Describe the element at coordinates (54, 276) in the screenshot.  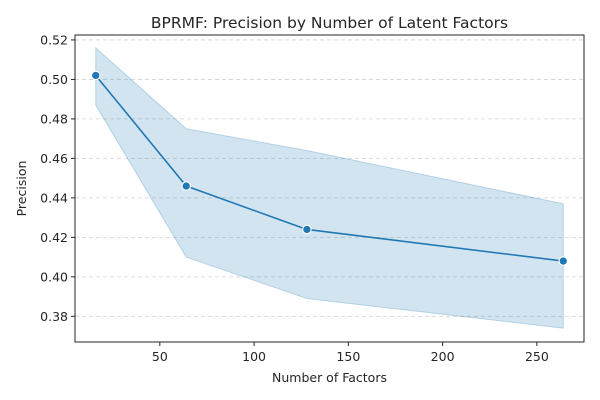
I see `y-tick-label: 0.40` at that location.